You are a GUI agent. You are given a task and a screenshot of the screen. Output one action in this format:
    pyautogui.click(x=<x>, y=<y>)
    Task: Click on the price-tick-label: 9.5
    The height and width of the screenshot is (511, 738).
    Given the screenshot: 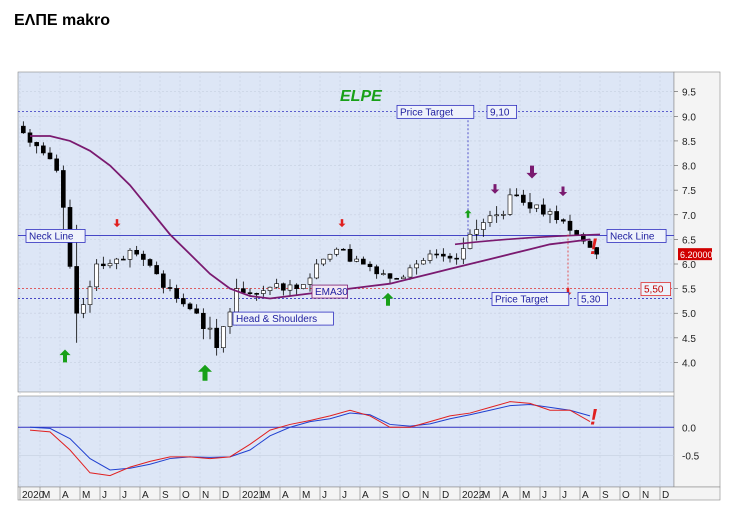 What is the action you would take?
    pyautogui.click(x=689, y=93)
    